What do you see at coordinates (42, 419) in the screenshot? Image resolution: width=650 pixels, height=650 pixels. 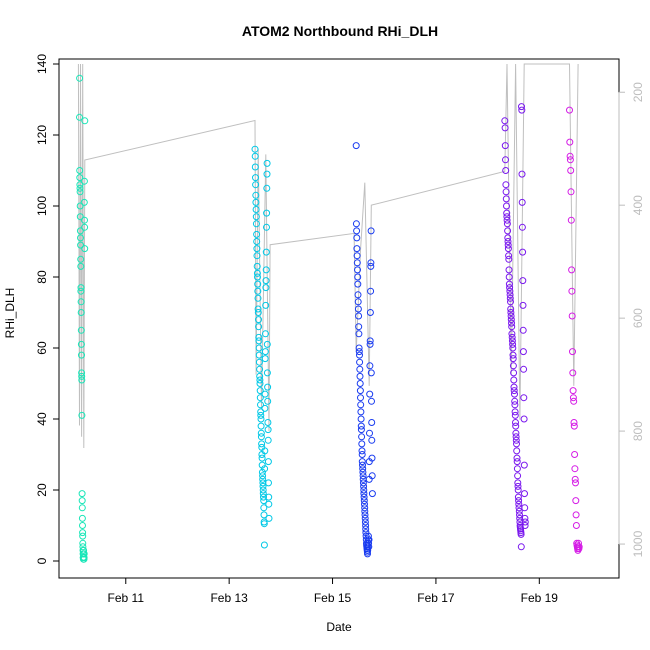 I see `y-tick-label: 40` at bounding box center [42, 419].